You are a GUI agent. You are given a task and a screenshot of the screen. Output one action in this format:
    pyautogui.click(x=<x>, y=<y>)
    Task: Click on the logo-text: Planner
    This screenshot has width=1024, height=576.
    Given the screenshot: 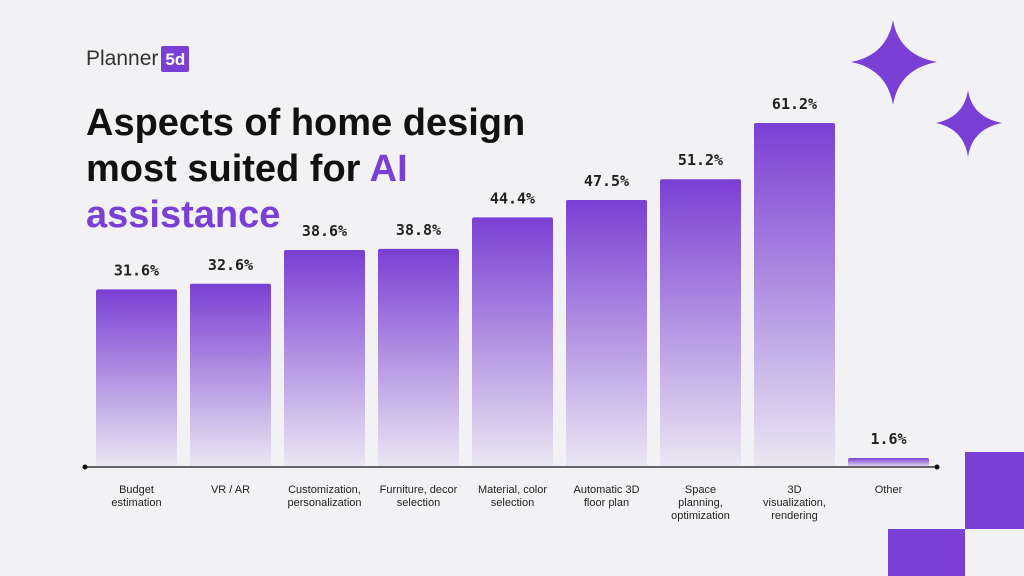 What is the action you would take?
    pyautogui.click(x=122, y=58)
    